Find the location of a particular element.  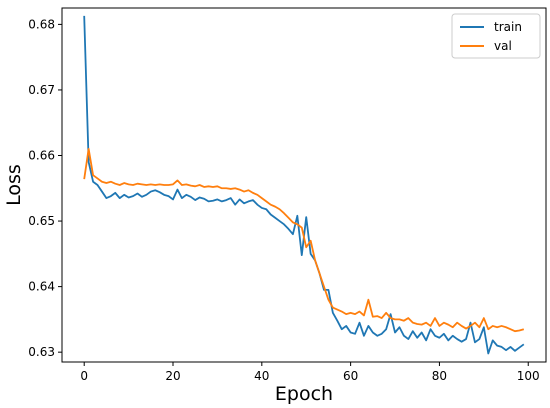

x-tick-label: 60 is located at coordinates (350, 376).